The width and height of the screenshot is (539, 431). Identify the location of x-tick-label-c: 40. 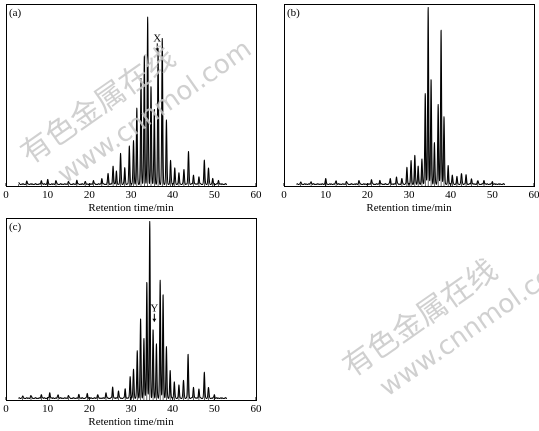
(173, 409).